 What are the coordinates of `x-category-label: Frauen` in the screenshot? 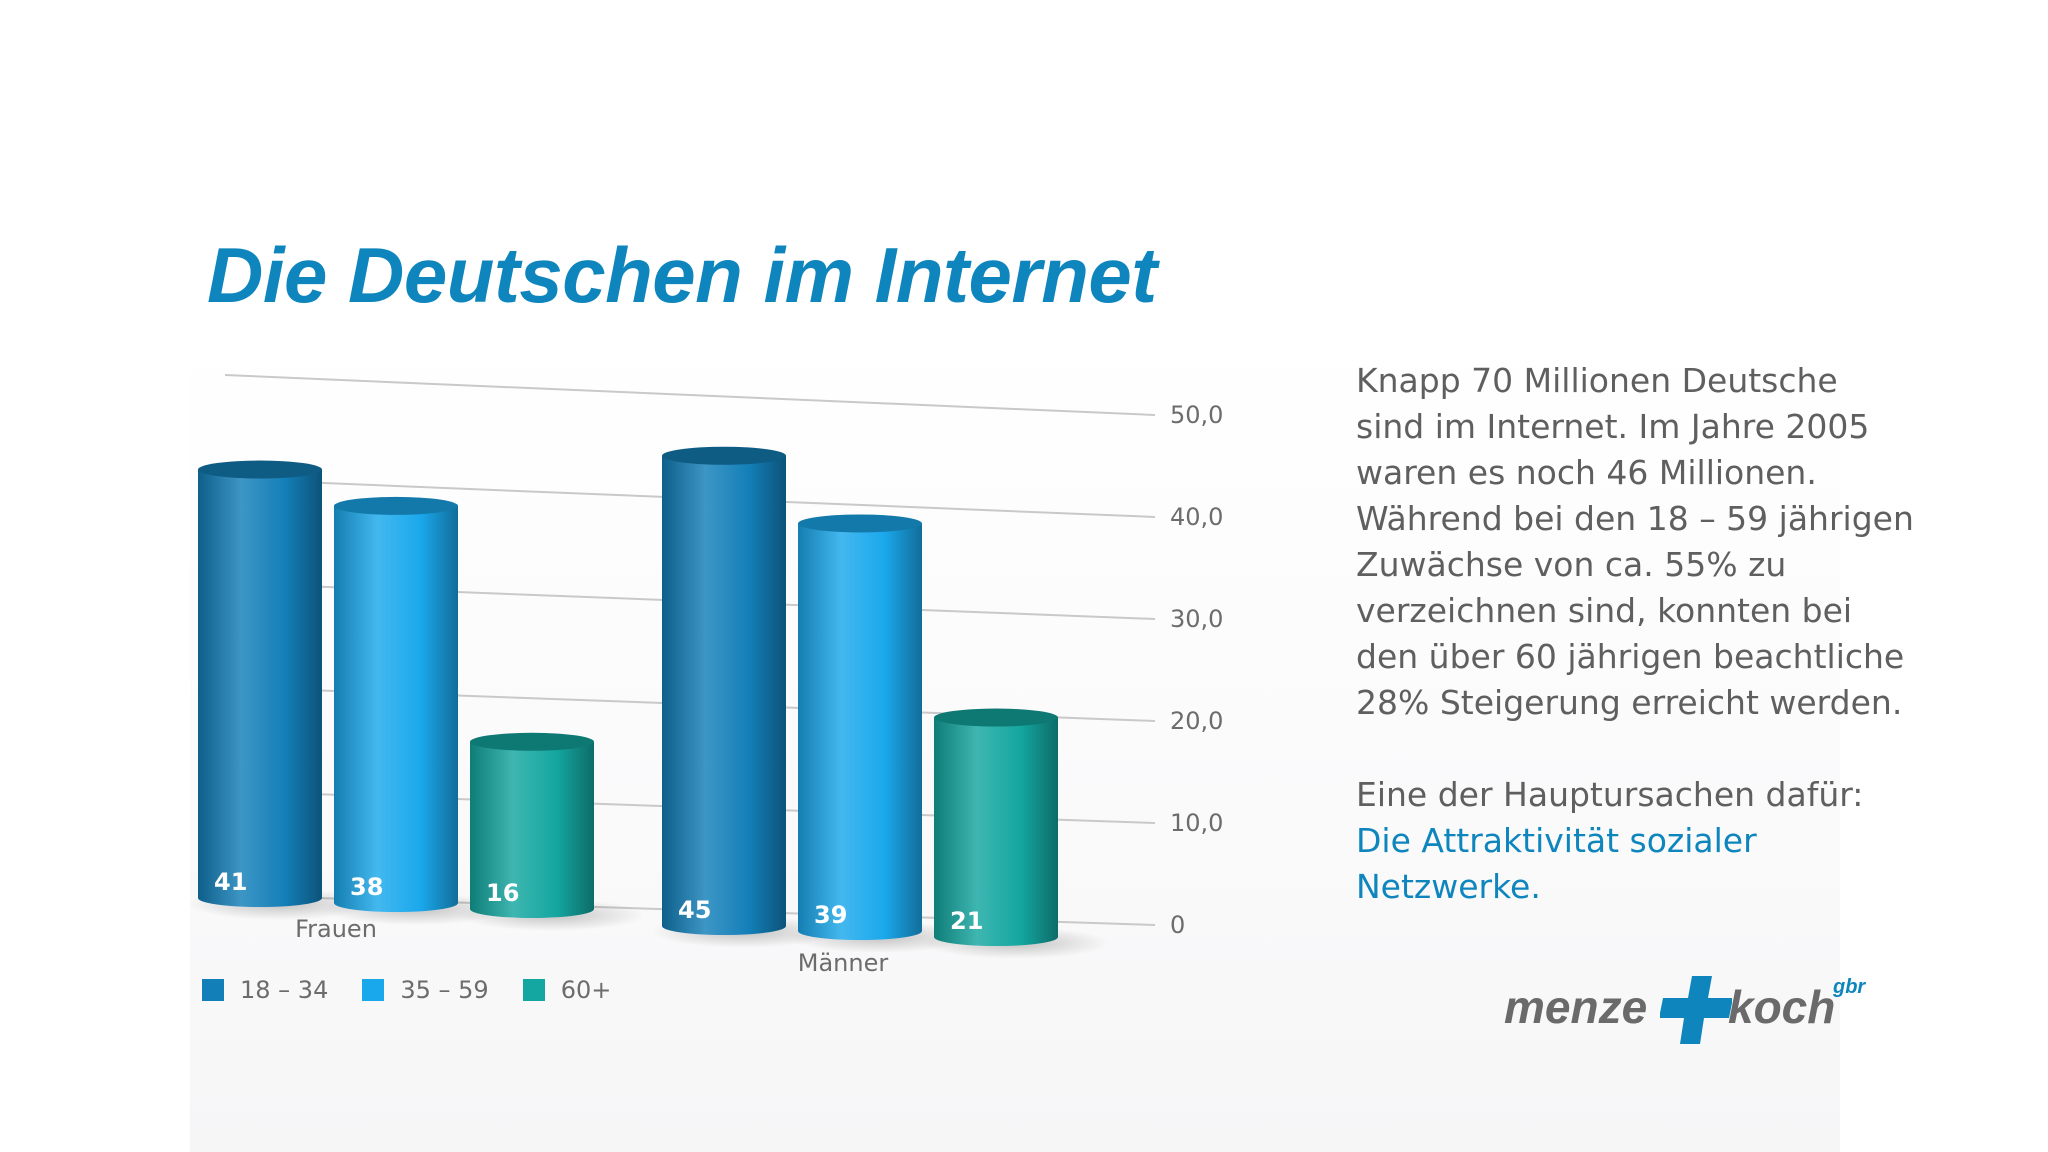 It's located at (336, 929).